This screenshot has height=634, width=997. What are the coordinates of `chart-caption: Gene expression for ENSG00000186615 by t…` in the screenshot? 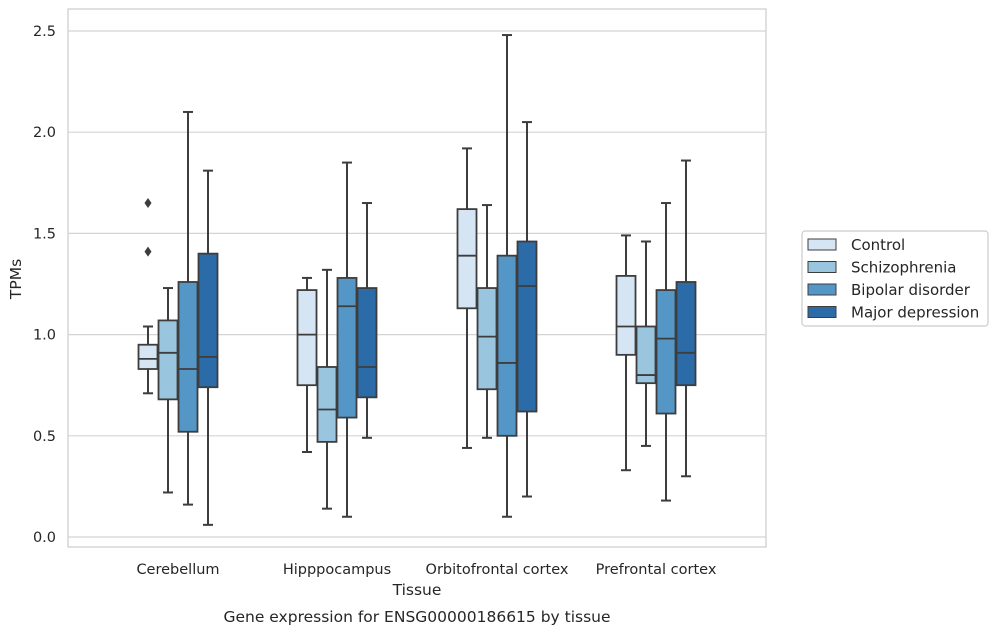 It's located at (416, 617).